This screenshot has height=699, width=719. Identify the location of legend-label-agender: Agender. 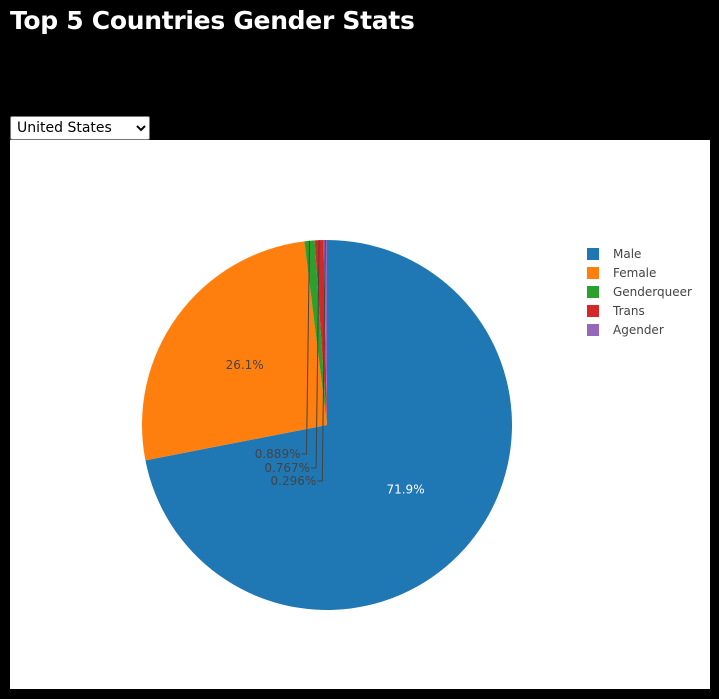
(638, 330).